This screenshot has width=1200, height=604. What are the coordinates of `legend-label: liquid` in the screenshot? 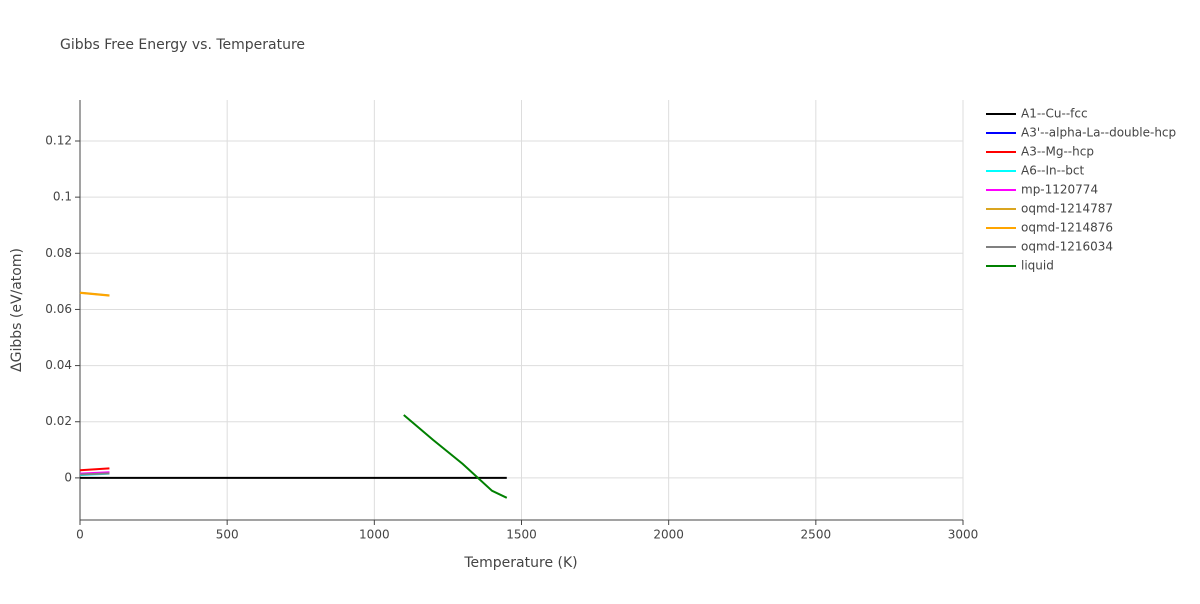 It's located at (1037, 266).